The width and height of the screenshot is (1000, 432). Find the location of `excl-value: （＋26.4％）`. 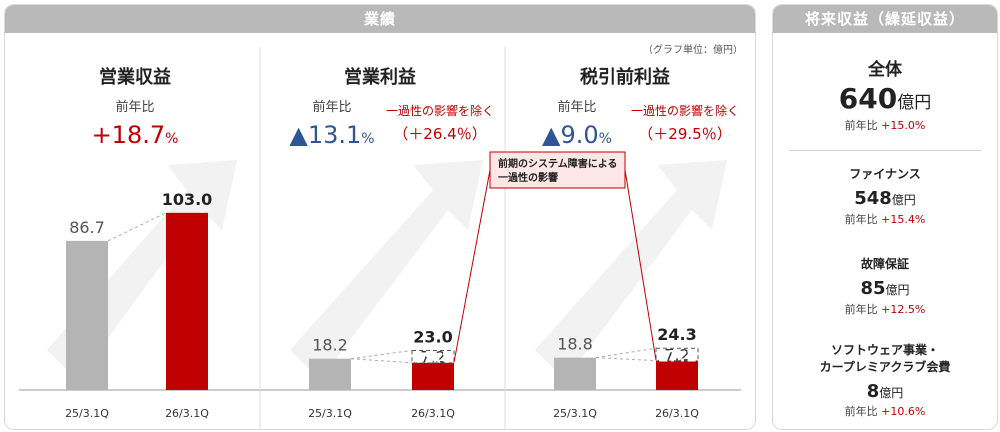

excl-value: （＋26.4％） is located at coordinates (439, 134).